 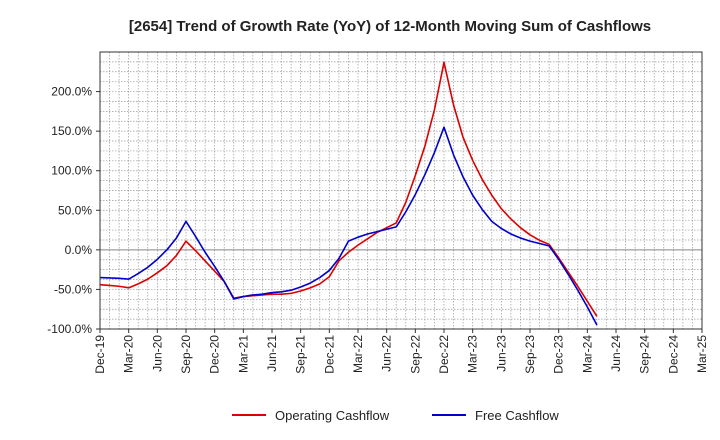 I want to click on x-tick-label: Dec-20, so click(x=215, y=354).